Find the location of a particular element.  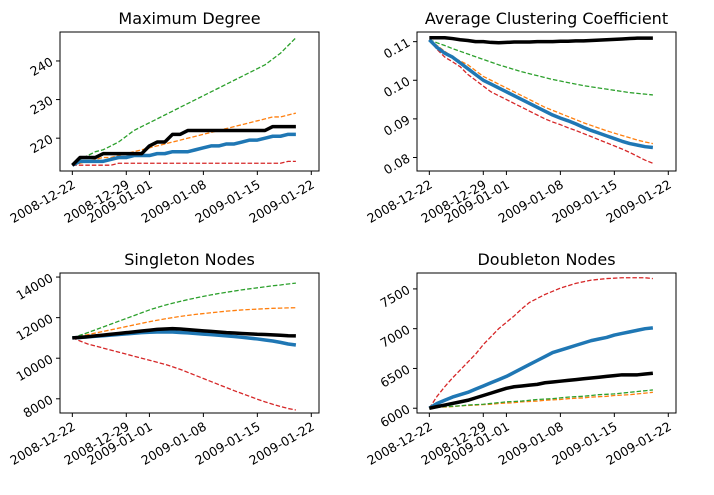

chart-title: Doubleton Nodes is located at coordinates (546, 259).